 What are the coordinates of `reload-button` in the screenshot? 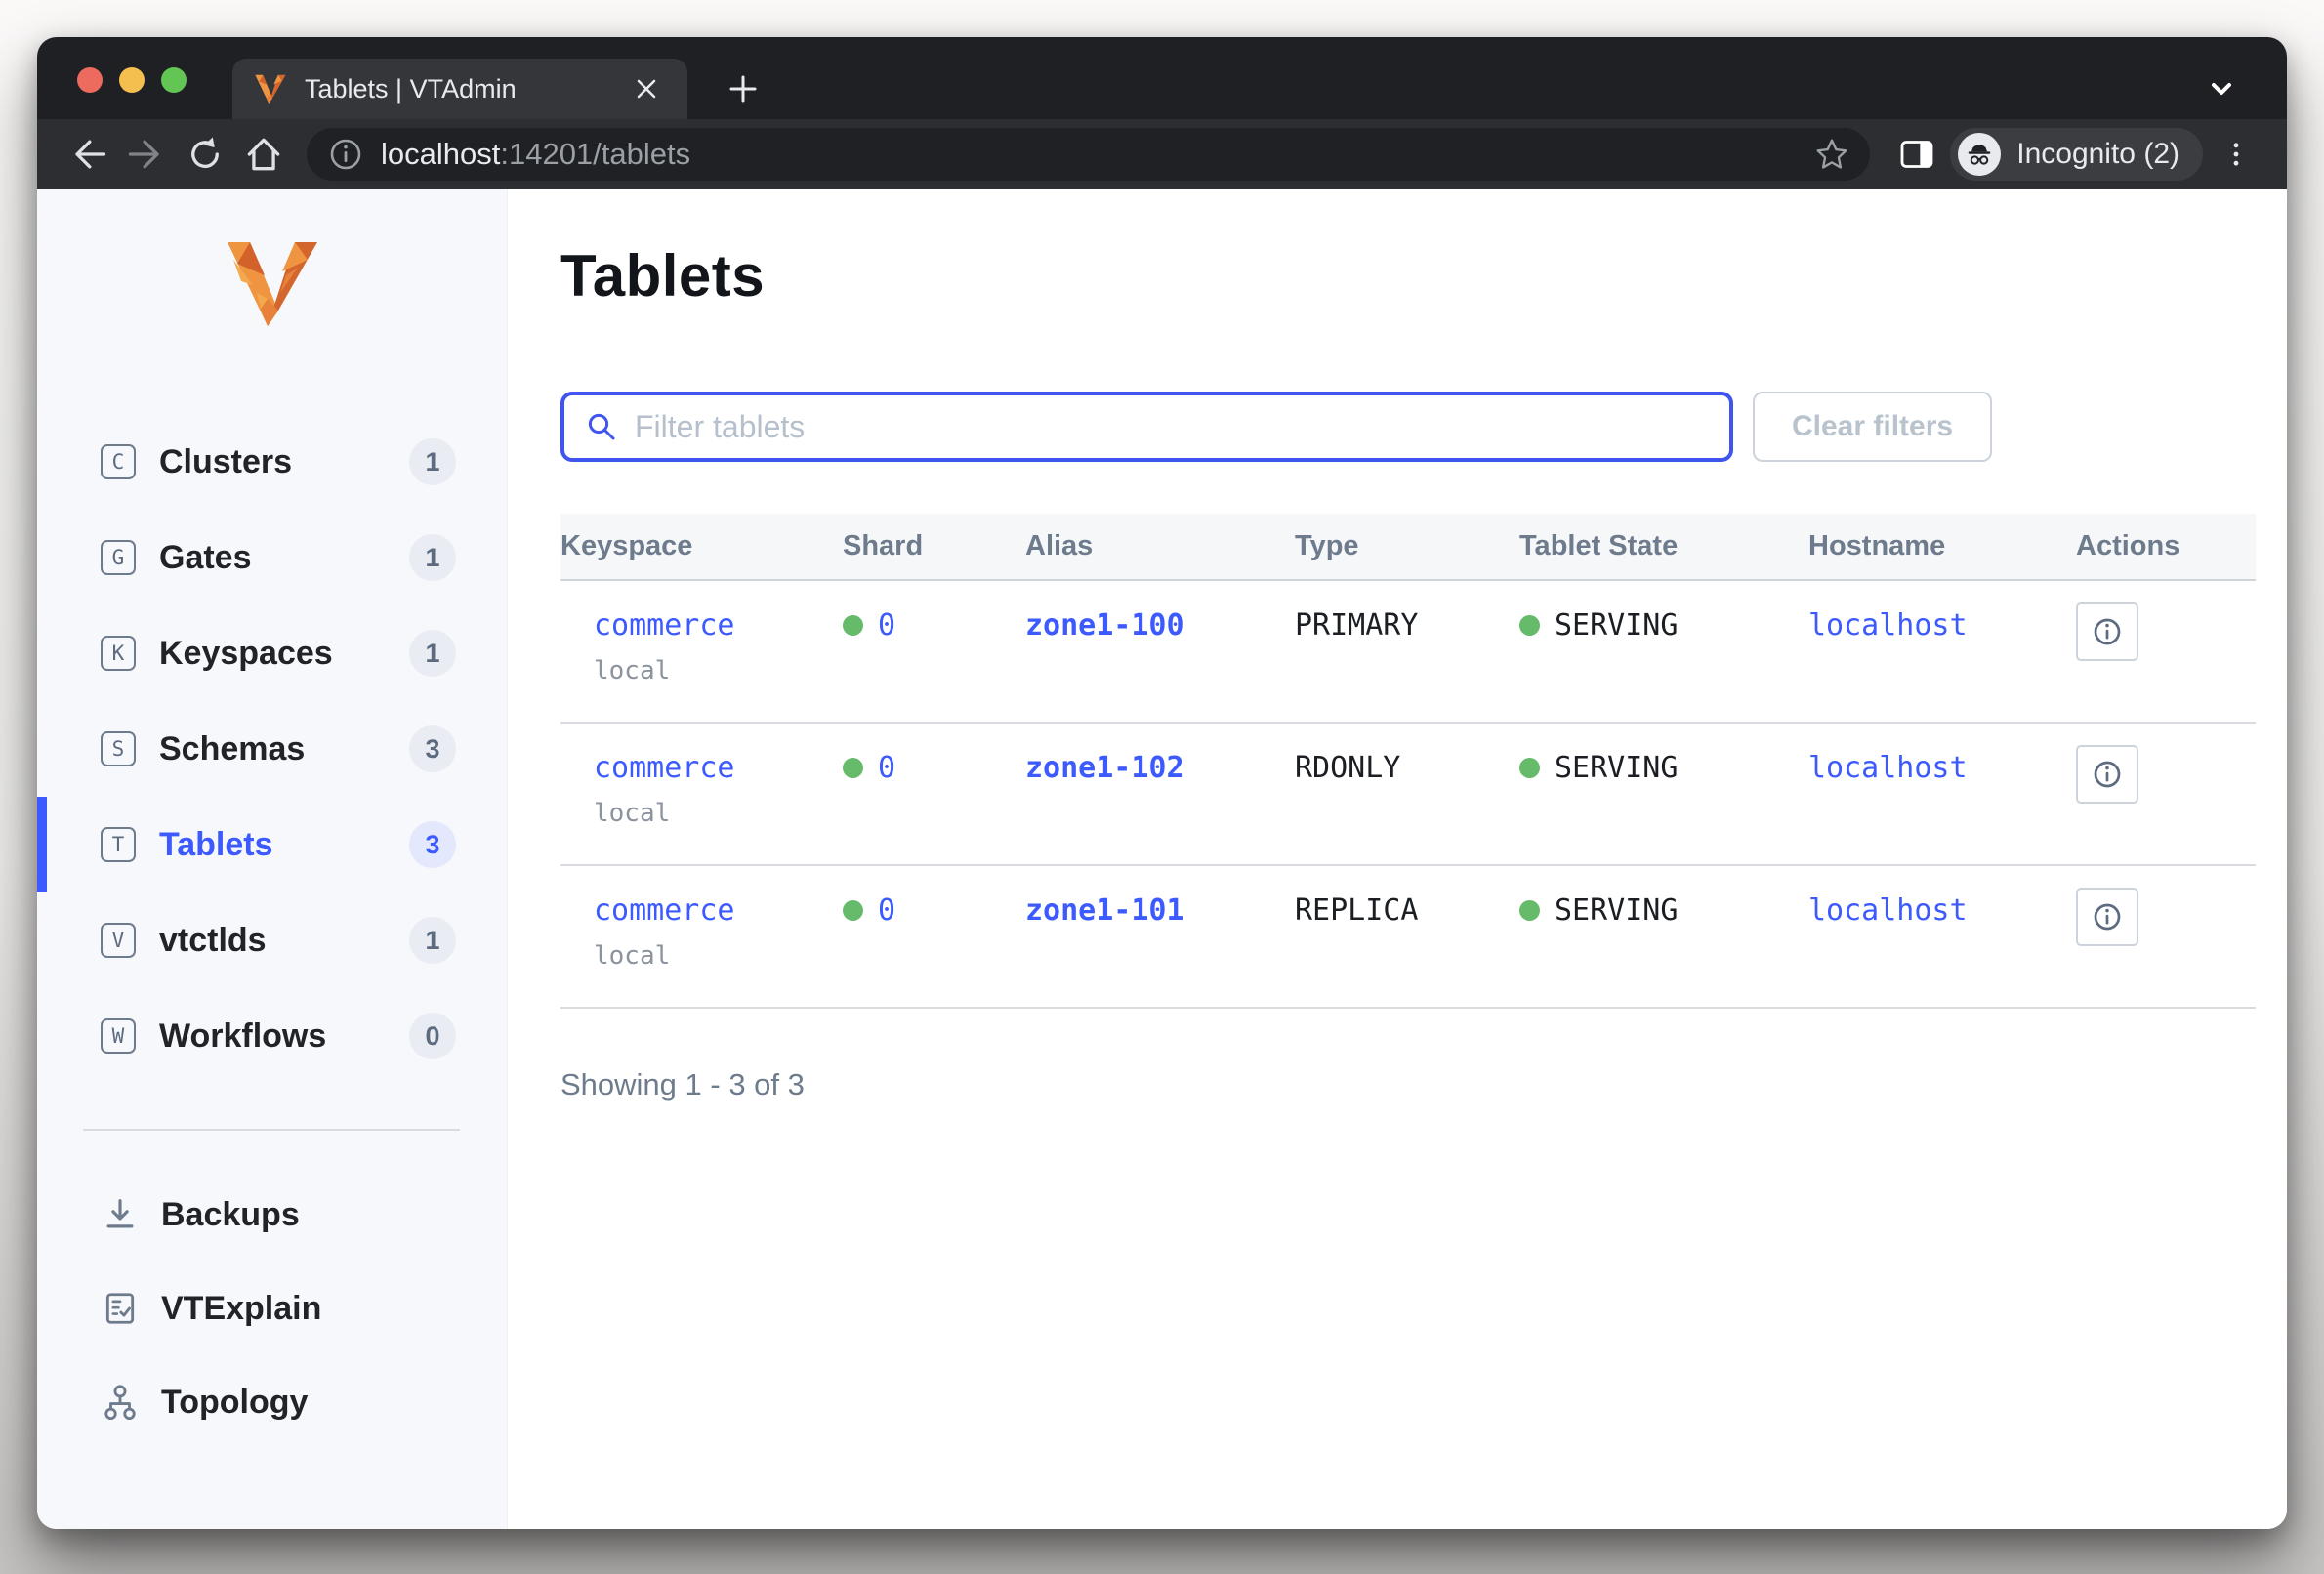 It's located at (205, 155).